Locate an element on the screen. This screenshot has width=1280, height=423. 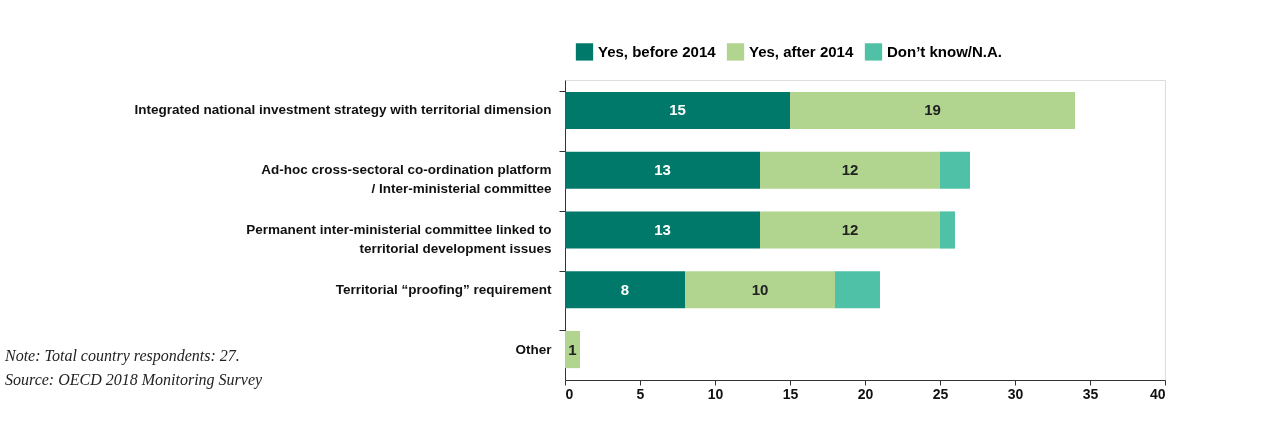
x-tick-label: 35 is located at coordinates (1090, 393).